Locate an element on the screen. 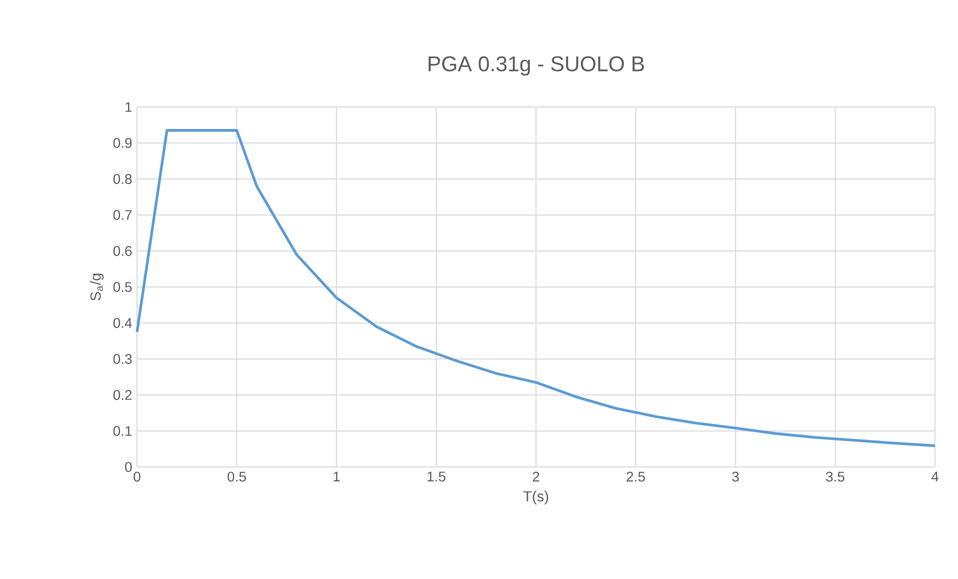 This screenshot has height=579, width=958. y-tick-label: 0.8 is located at coordinates (122, 179).